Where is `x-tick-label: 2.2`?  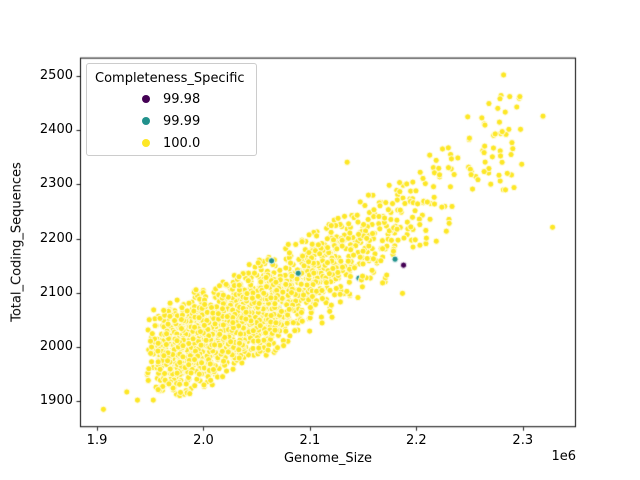
x-tick-label: 2.2 is located at coordinates (416, 440).